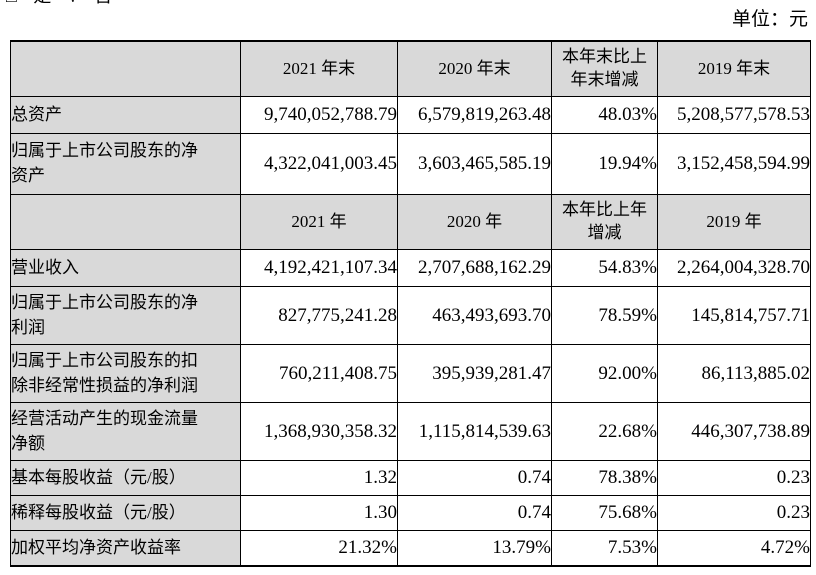  Describe the element at coordinates (474, 373) in the screenshot. I see `value-2020: 395,939,281.47` at that location.